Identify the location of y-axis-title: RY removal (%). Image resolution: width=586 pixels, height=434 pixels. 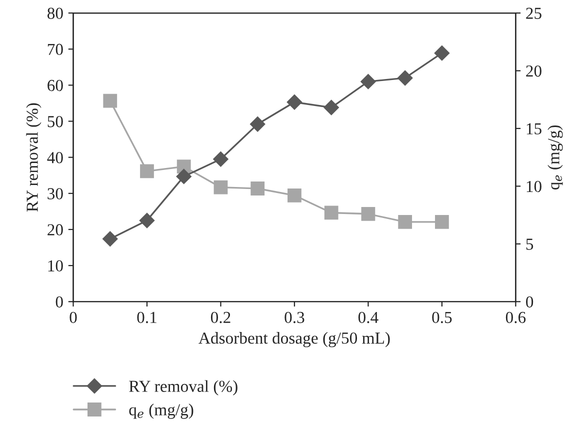
(34, 157).